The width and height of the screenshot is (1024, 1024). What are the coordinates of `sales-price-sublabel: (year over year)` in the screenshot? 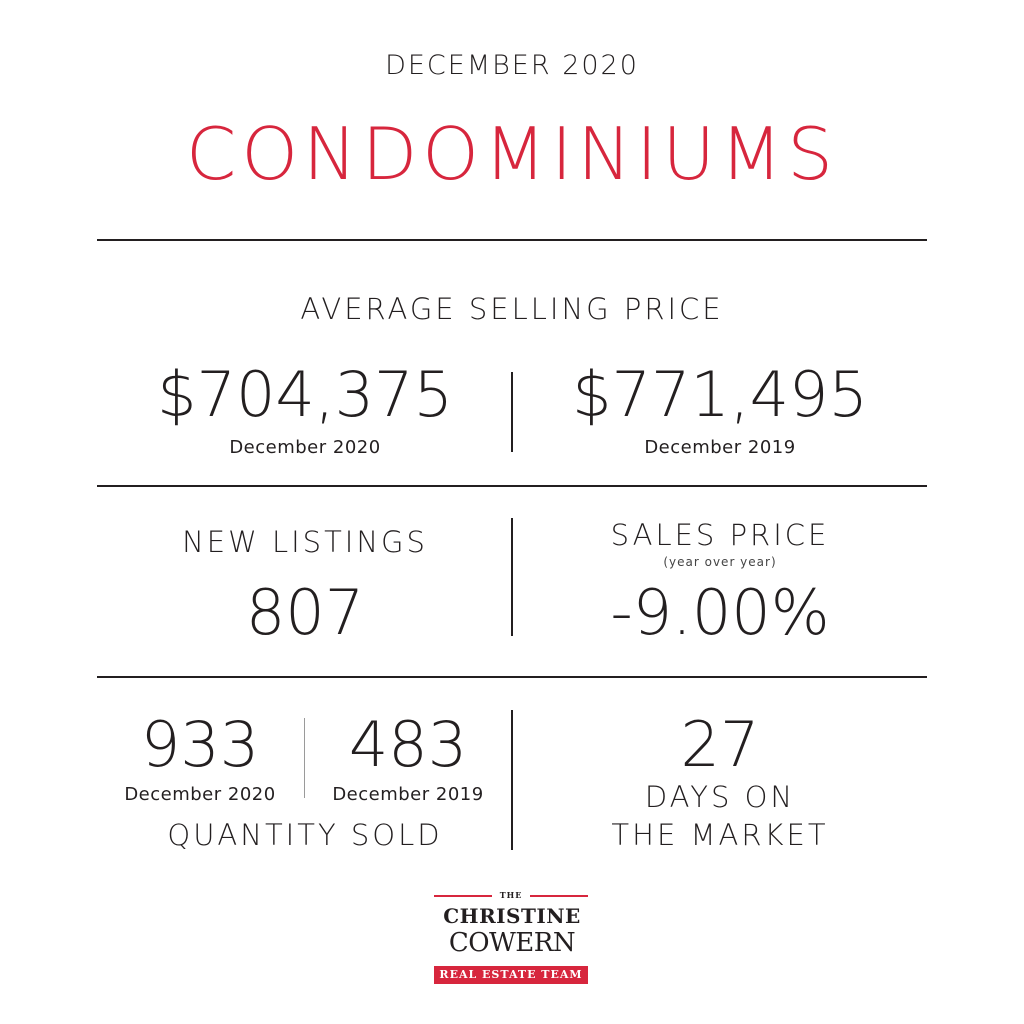 It's located at (720, 562).